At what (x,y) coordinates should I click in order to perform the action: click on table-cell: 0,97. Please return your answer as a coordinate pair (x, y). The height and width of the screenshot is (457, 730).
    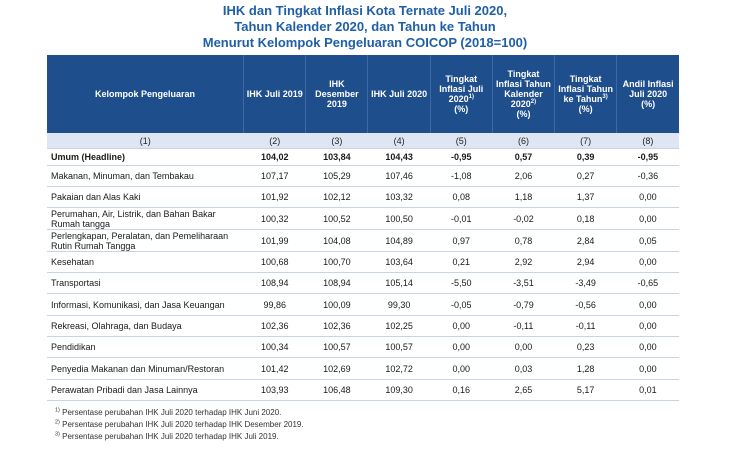
    Looking at the image, I should click on (461, 240).